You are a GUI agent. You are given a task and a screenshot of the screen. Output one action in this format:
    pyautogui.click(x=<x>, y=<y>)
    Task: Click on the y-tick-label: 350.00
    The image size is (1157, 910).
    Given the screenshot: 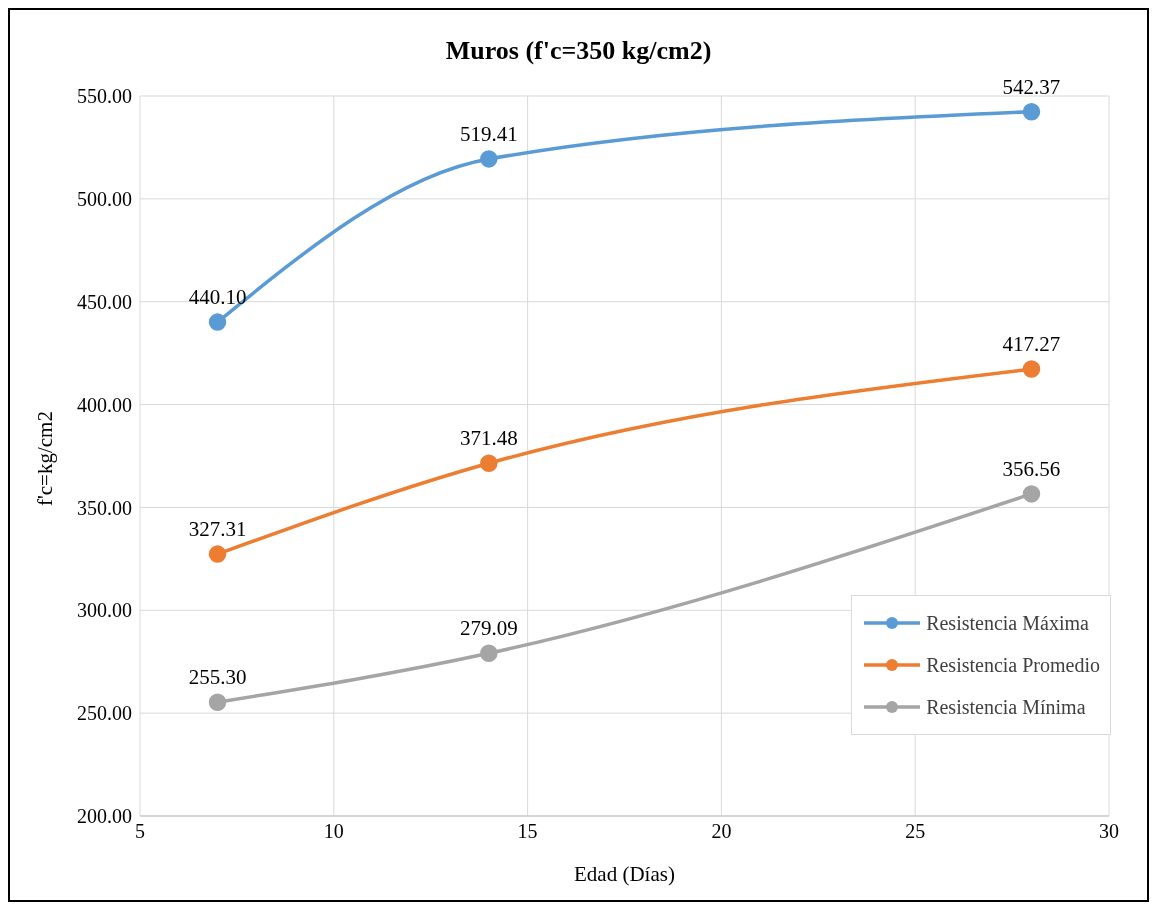 What is the action you would take?
    pyautogui.click(x=104, y=507)
    